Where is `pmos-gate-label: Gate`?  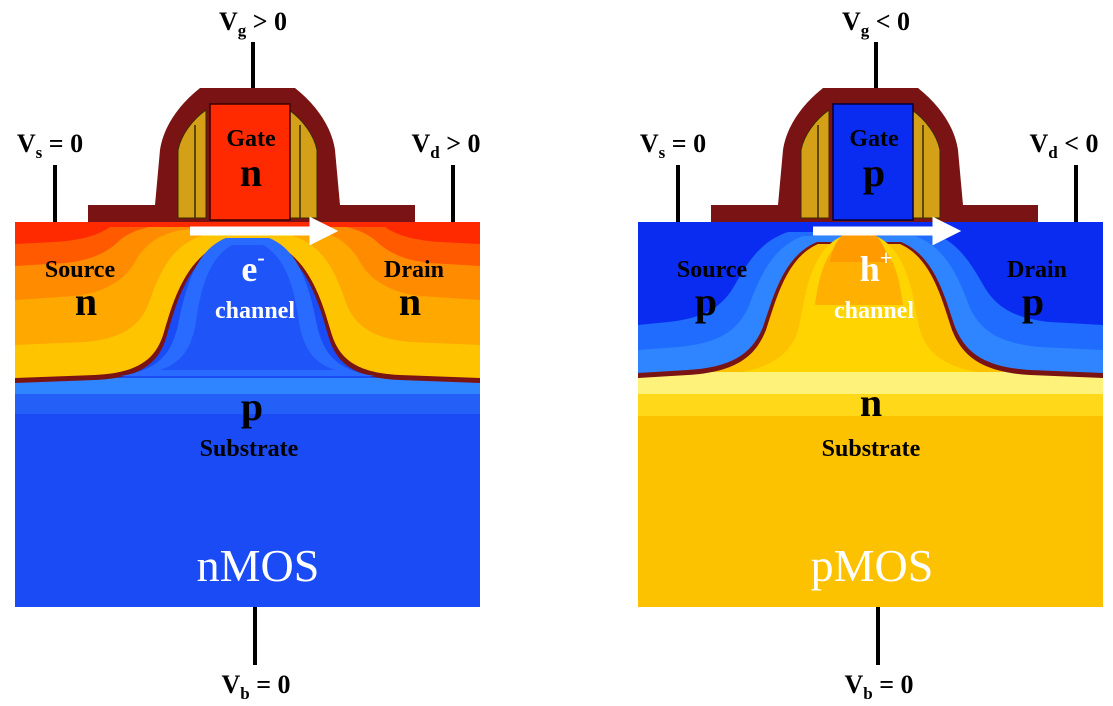
pmos-gate-label: Gate is located at coordinates (874, 139).